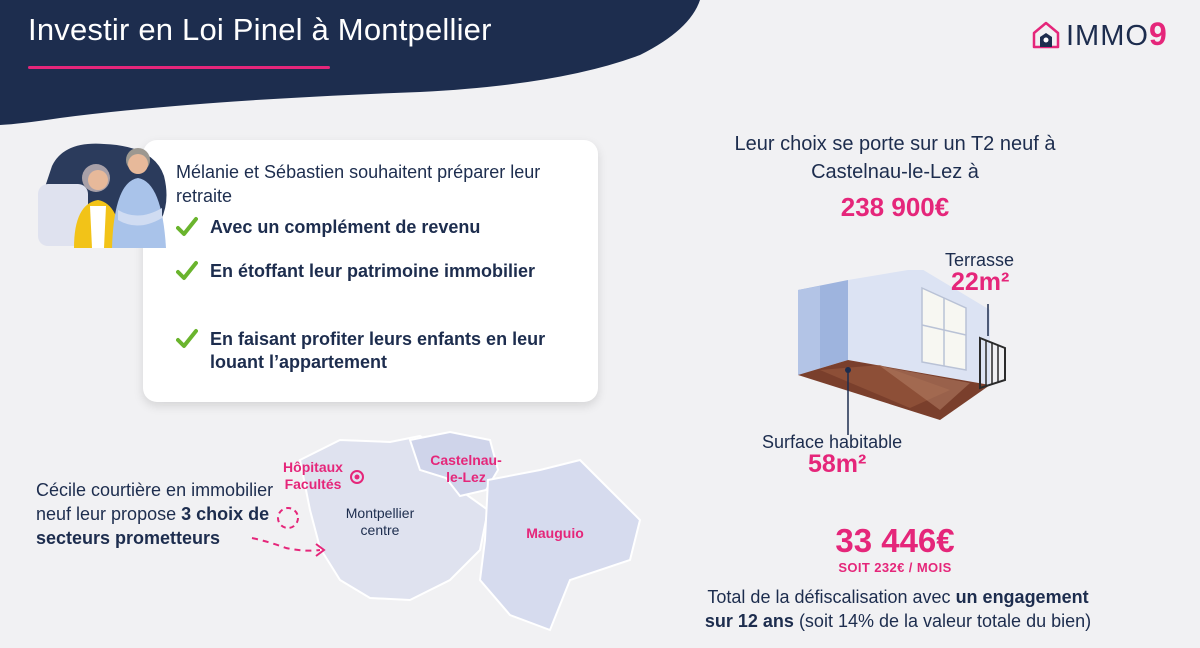  What do you see at coordinates (102, 195) in the screenshot?
I see `couple-avatar-icon` at bounding box center [102, 195].